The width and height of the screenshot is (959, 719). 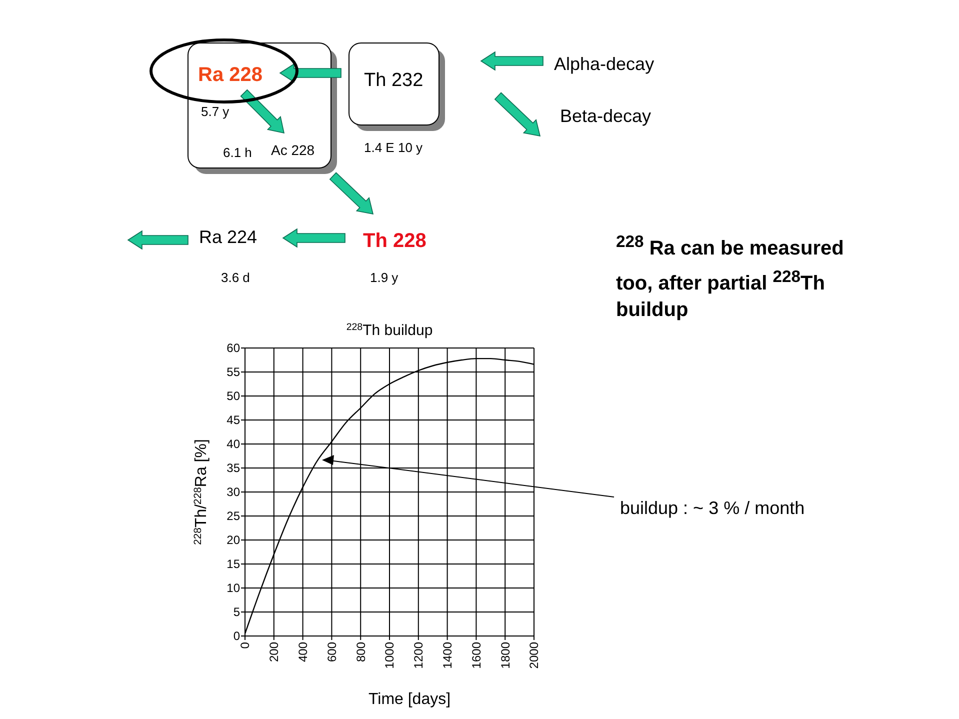 What do you see at coordinates (236, 612) in the screenshot?
I see `y-tick-label: 5` at bounding box center [236, 612].